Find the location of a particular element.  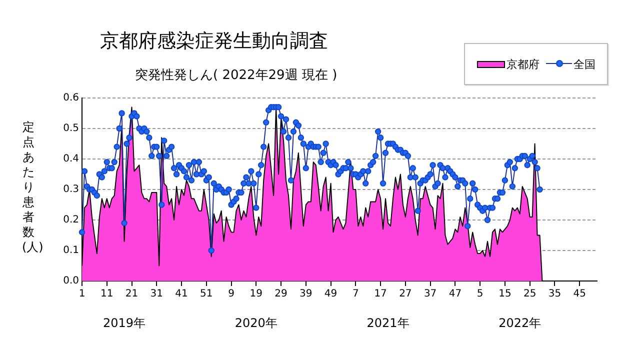

x-tick-label: 37 is located at coordinates (430, 294).